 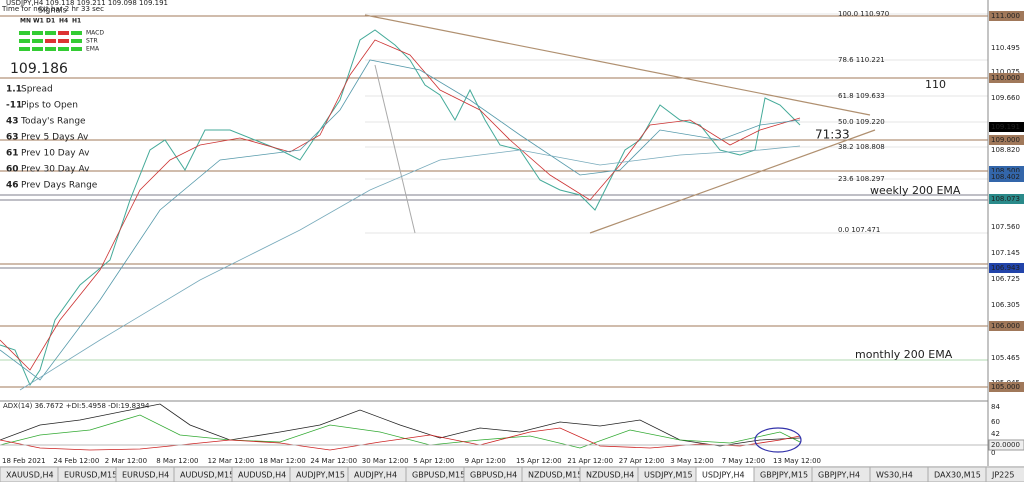 I want to click on signals-title: Signals, so click(x=52, y=10).